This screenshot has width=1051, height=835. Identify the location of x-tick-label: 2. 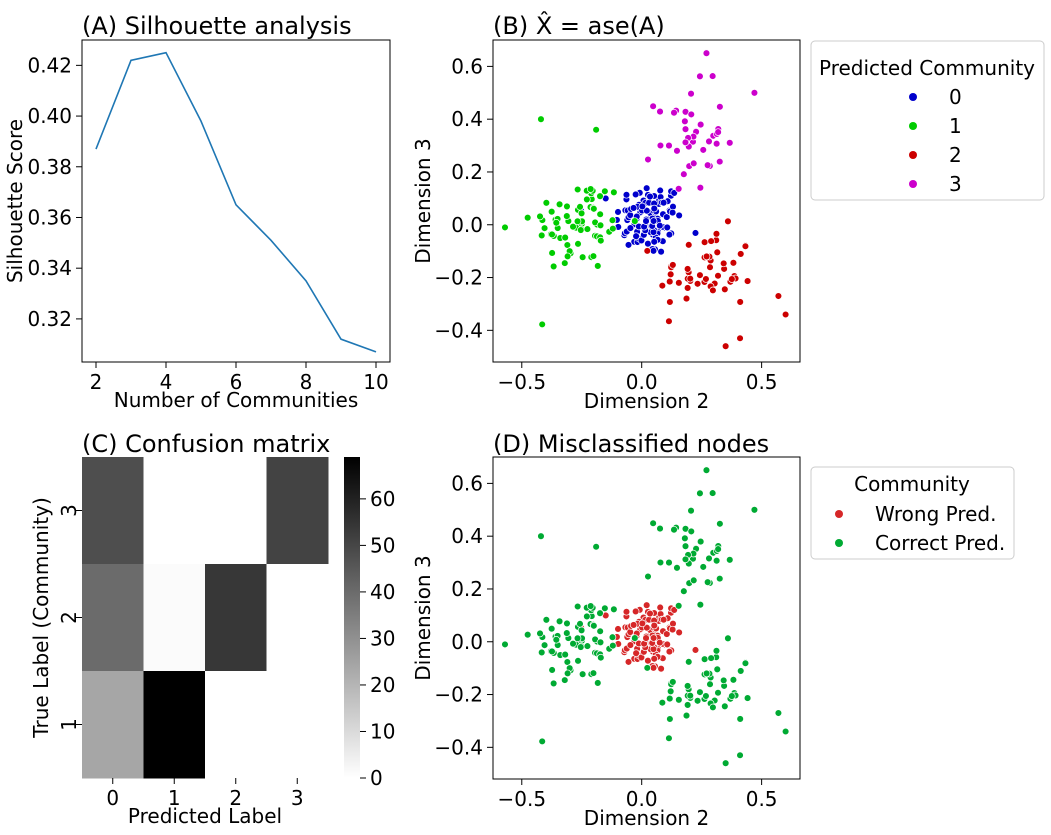
(235, 798).